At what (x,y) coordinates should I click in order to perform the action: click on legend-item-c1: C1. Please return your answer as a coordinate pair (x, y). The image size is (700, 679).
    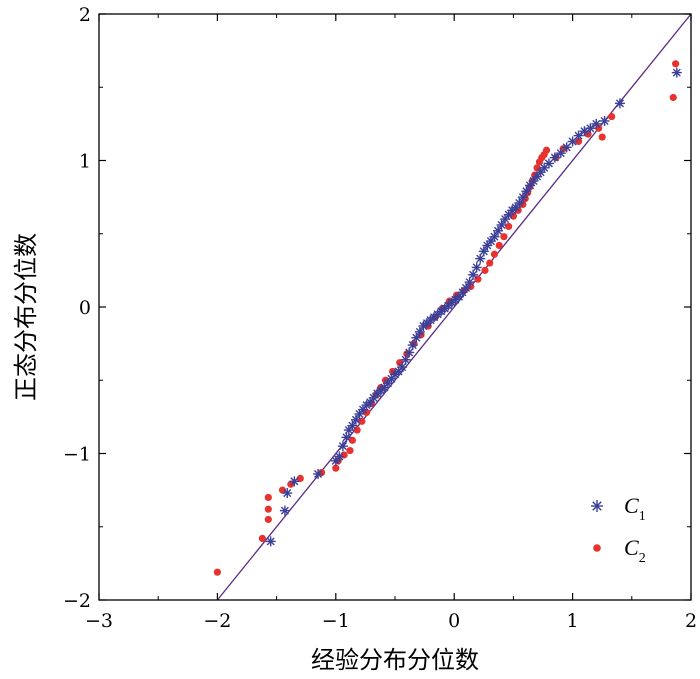
    Looking at the image, I should click on (618, 508).